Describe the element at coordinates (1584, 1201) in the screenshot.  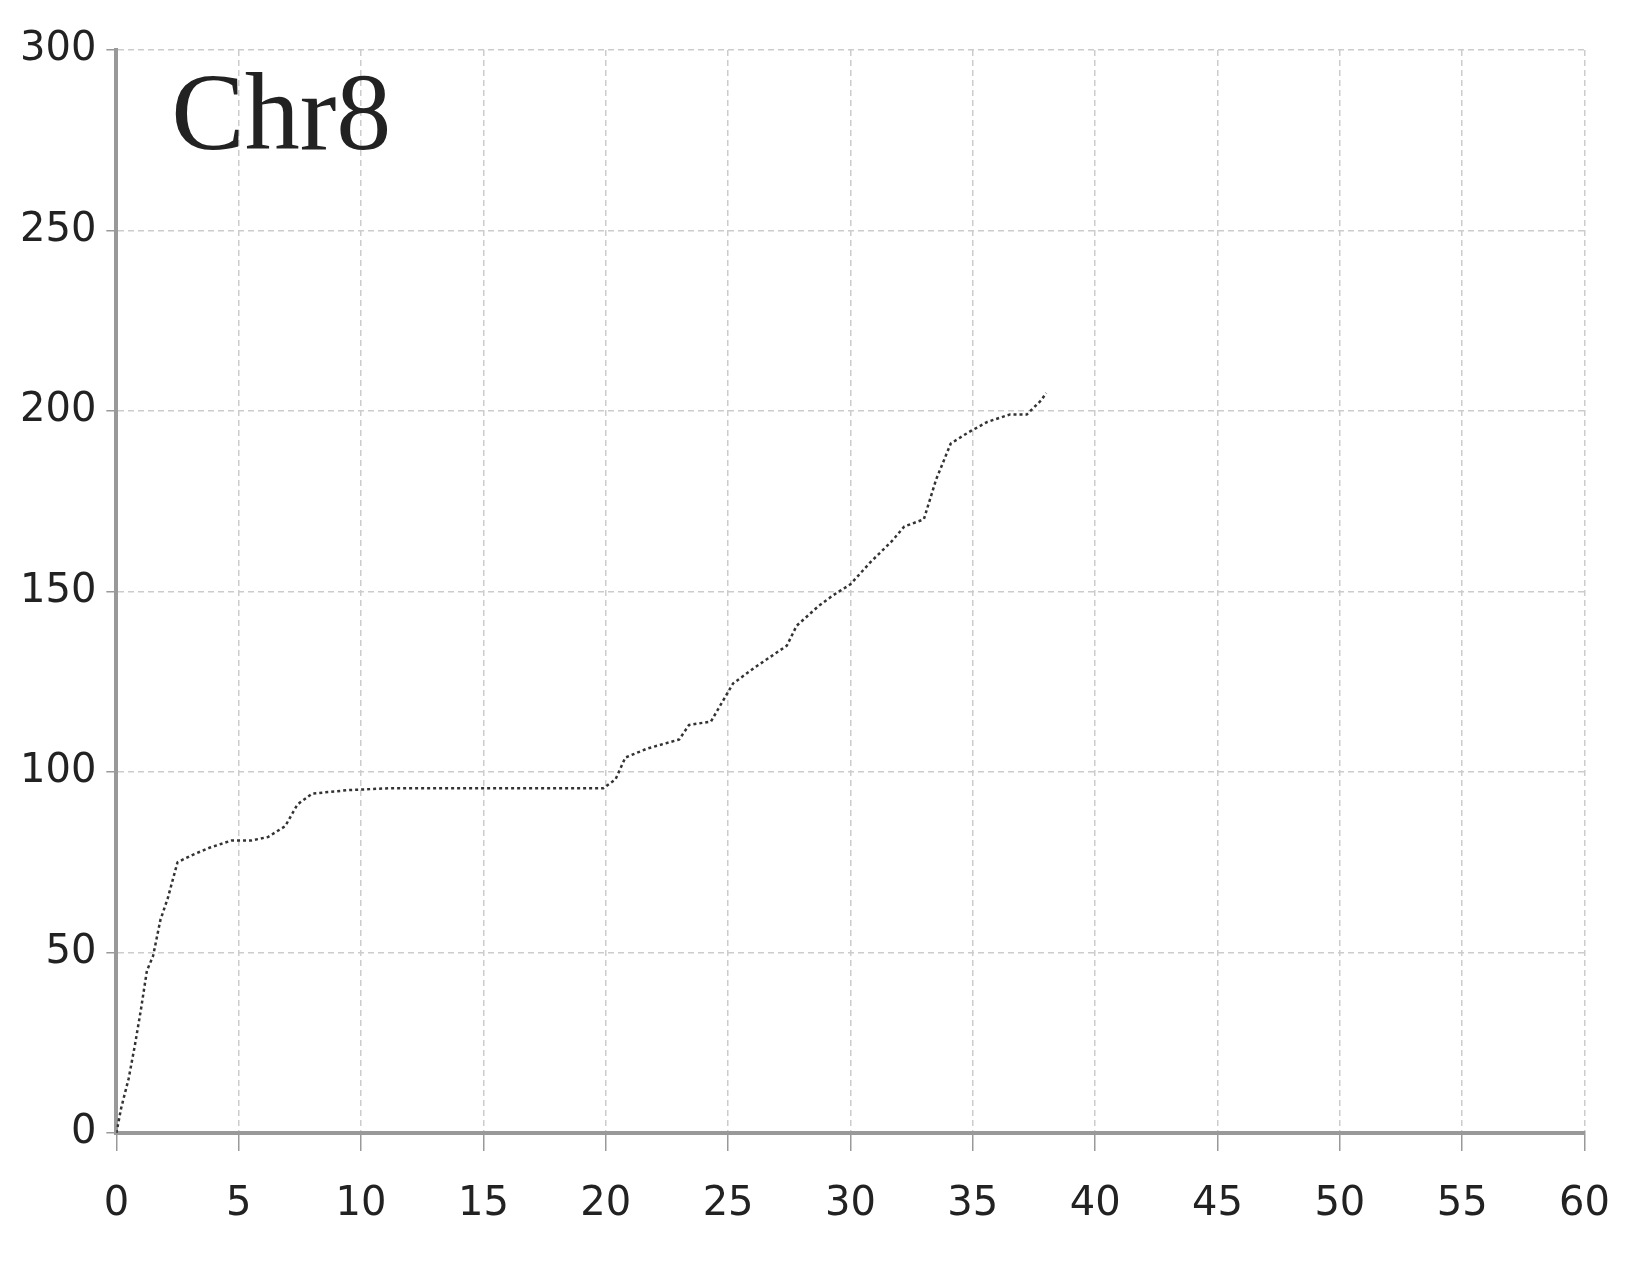
I see `x-tick-label: 60` at that location.